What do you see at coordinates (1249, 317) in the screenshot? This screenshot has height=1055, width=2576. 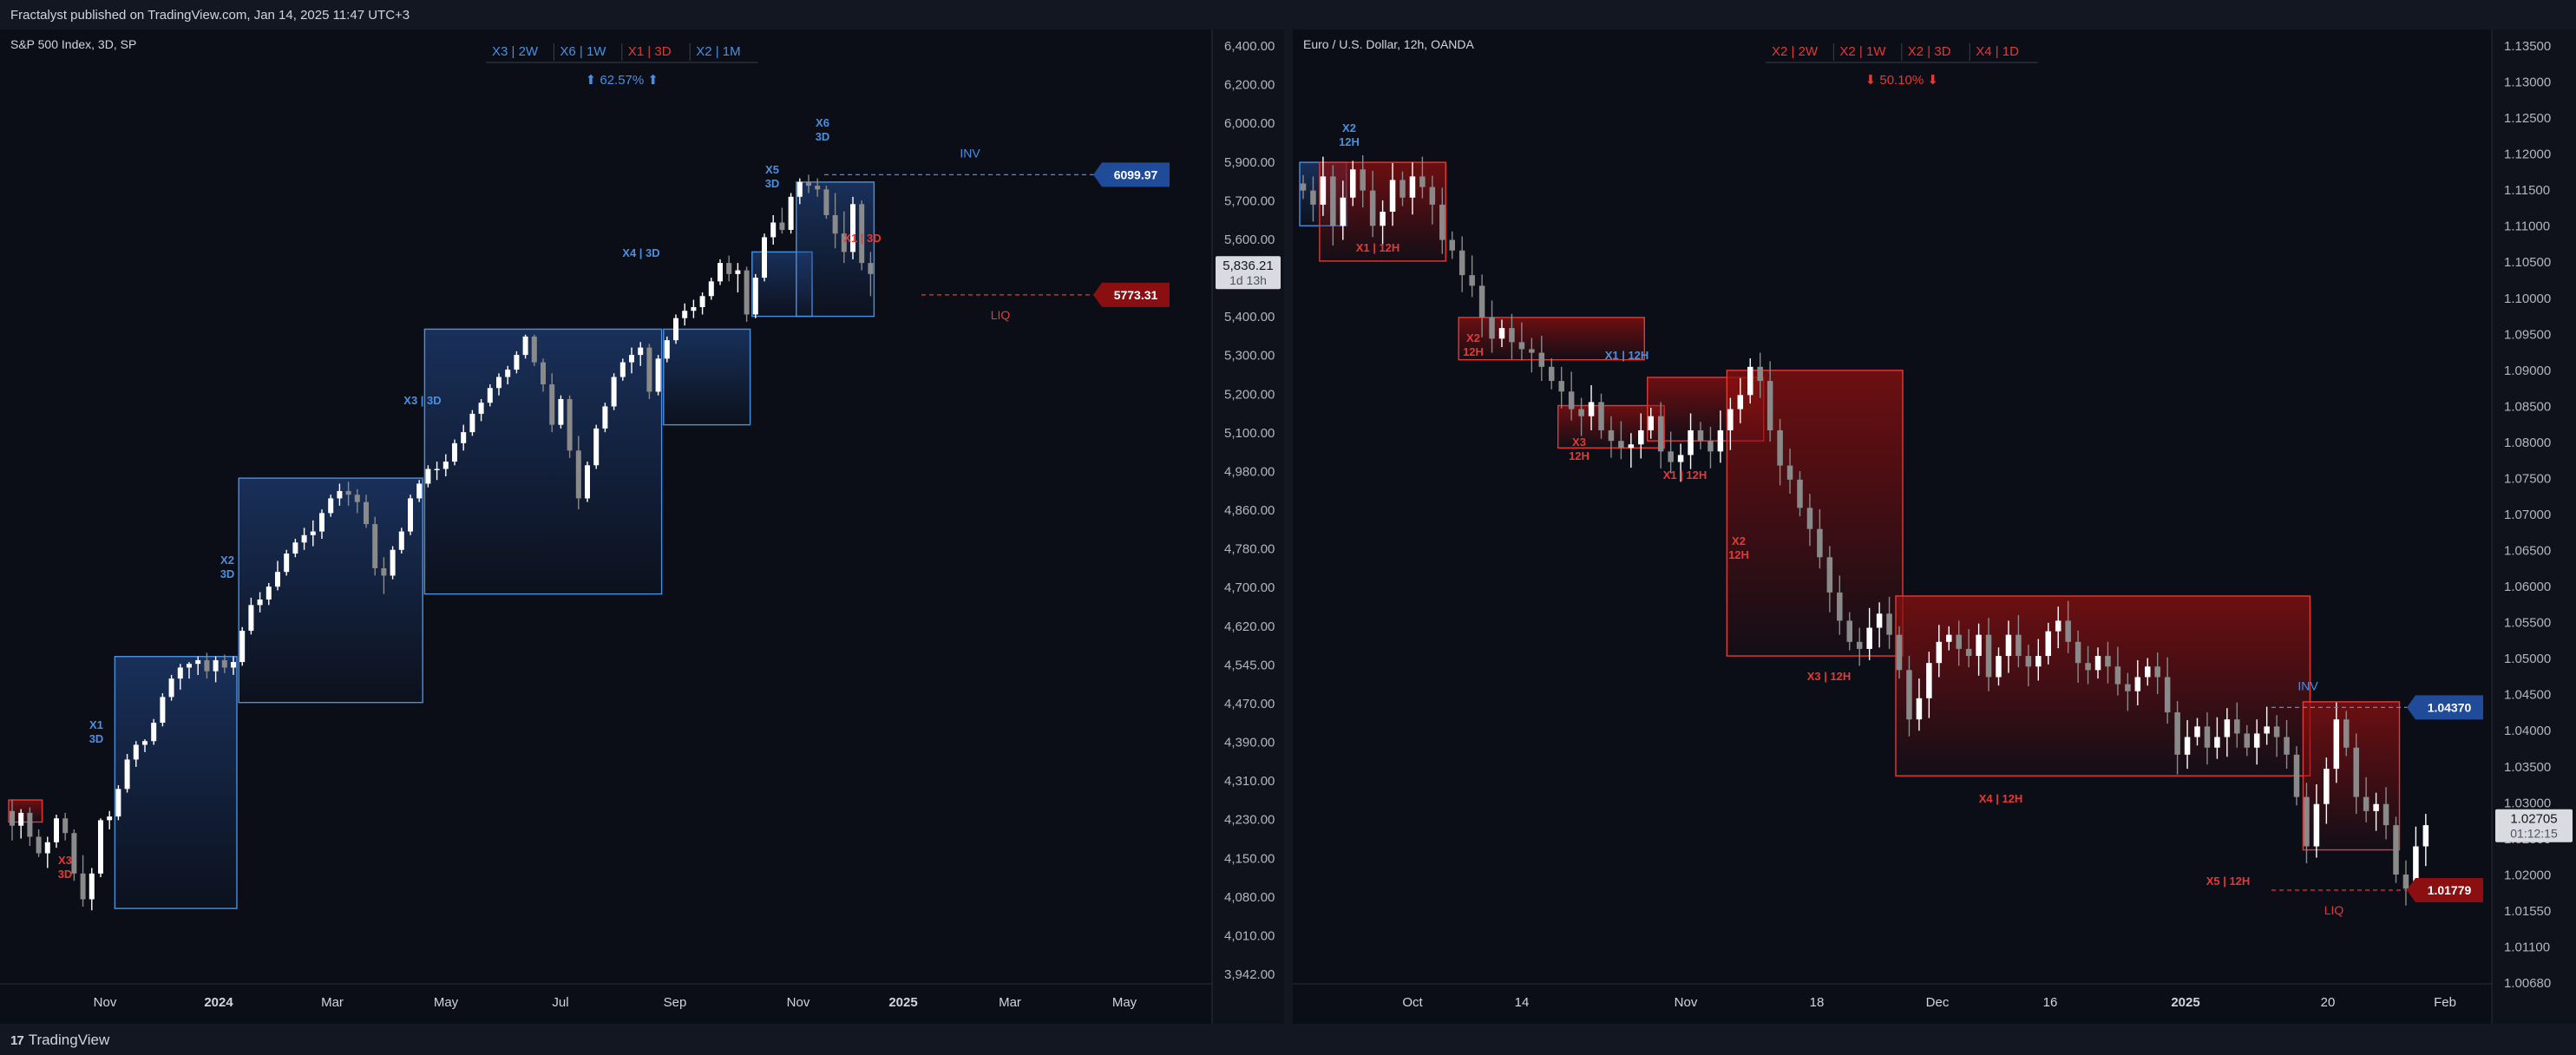 I see `y-tick-label: 5,400.00` at bounding box center [1249, 317].